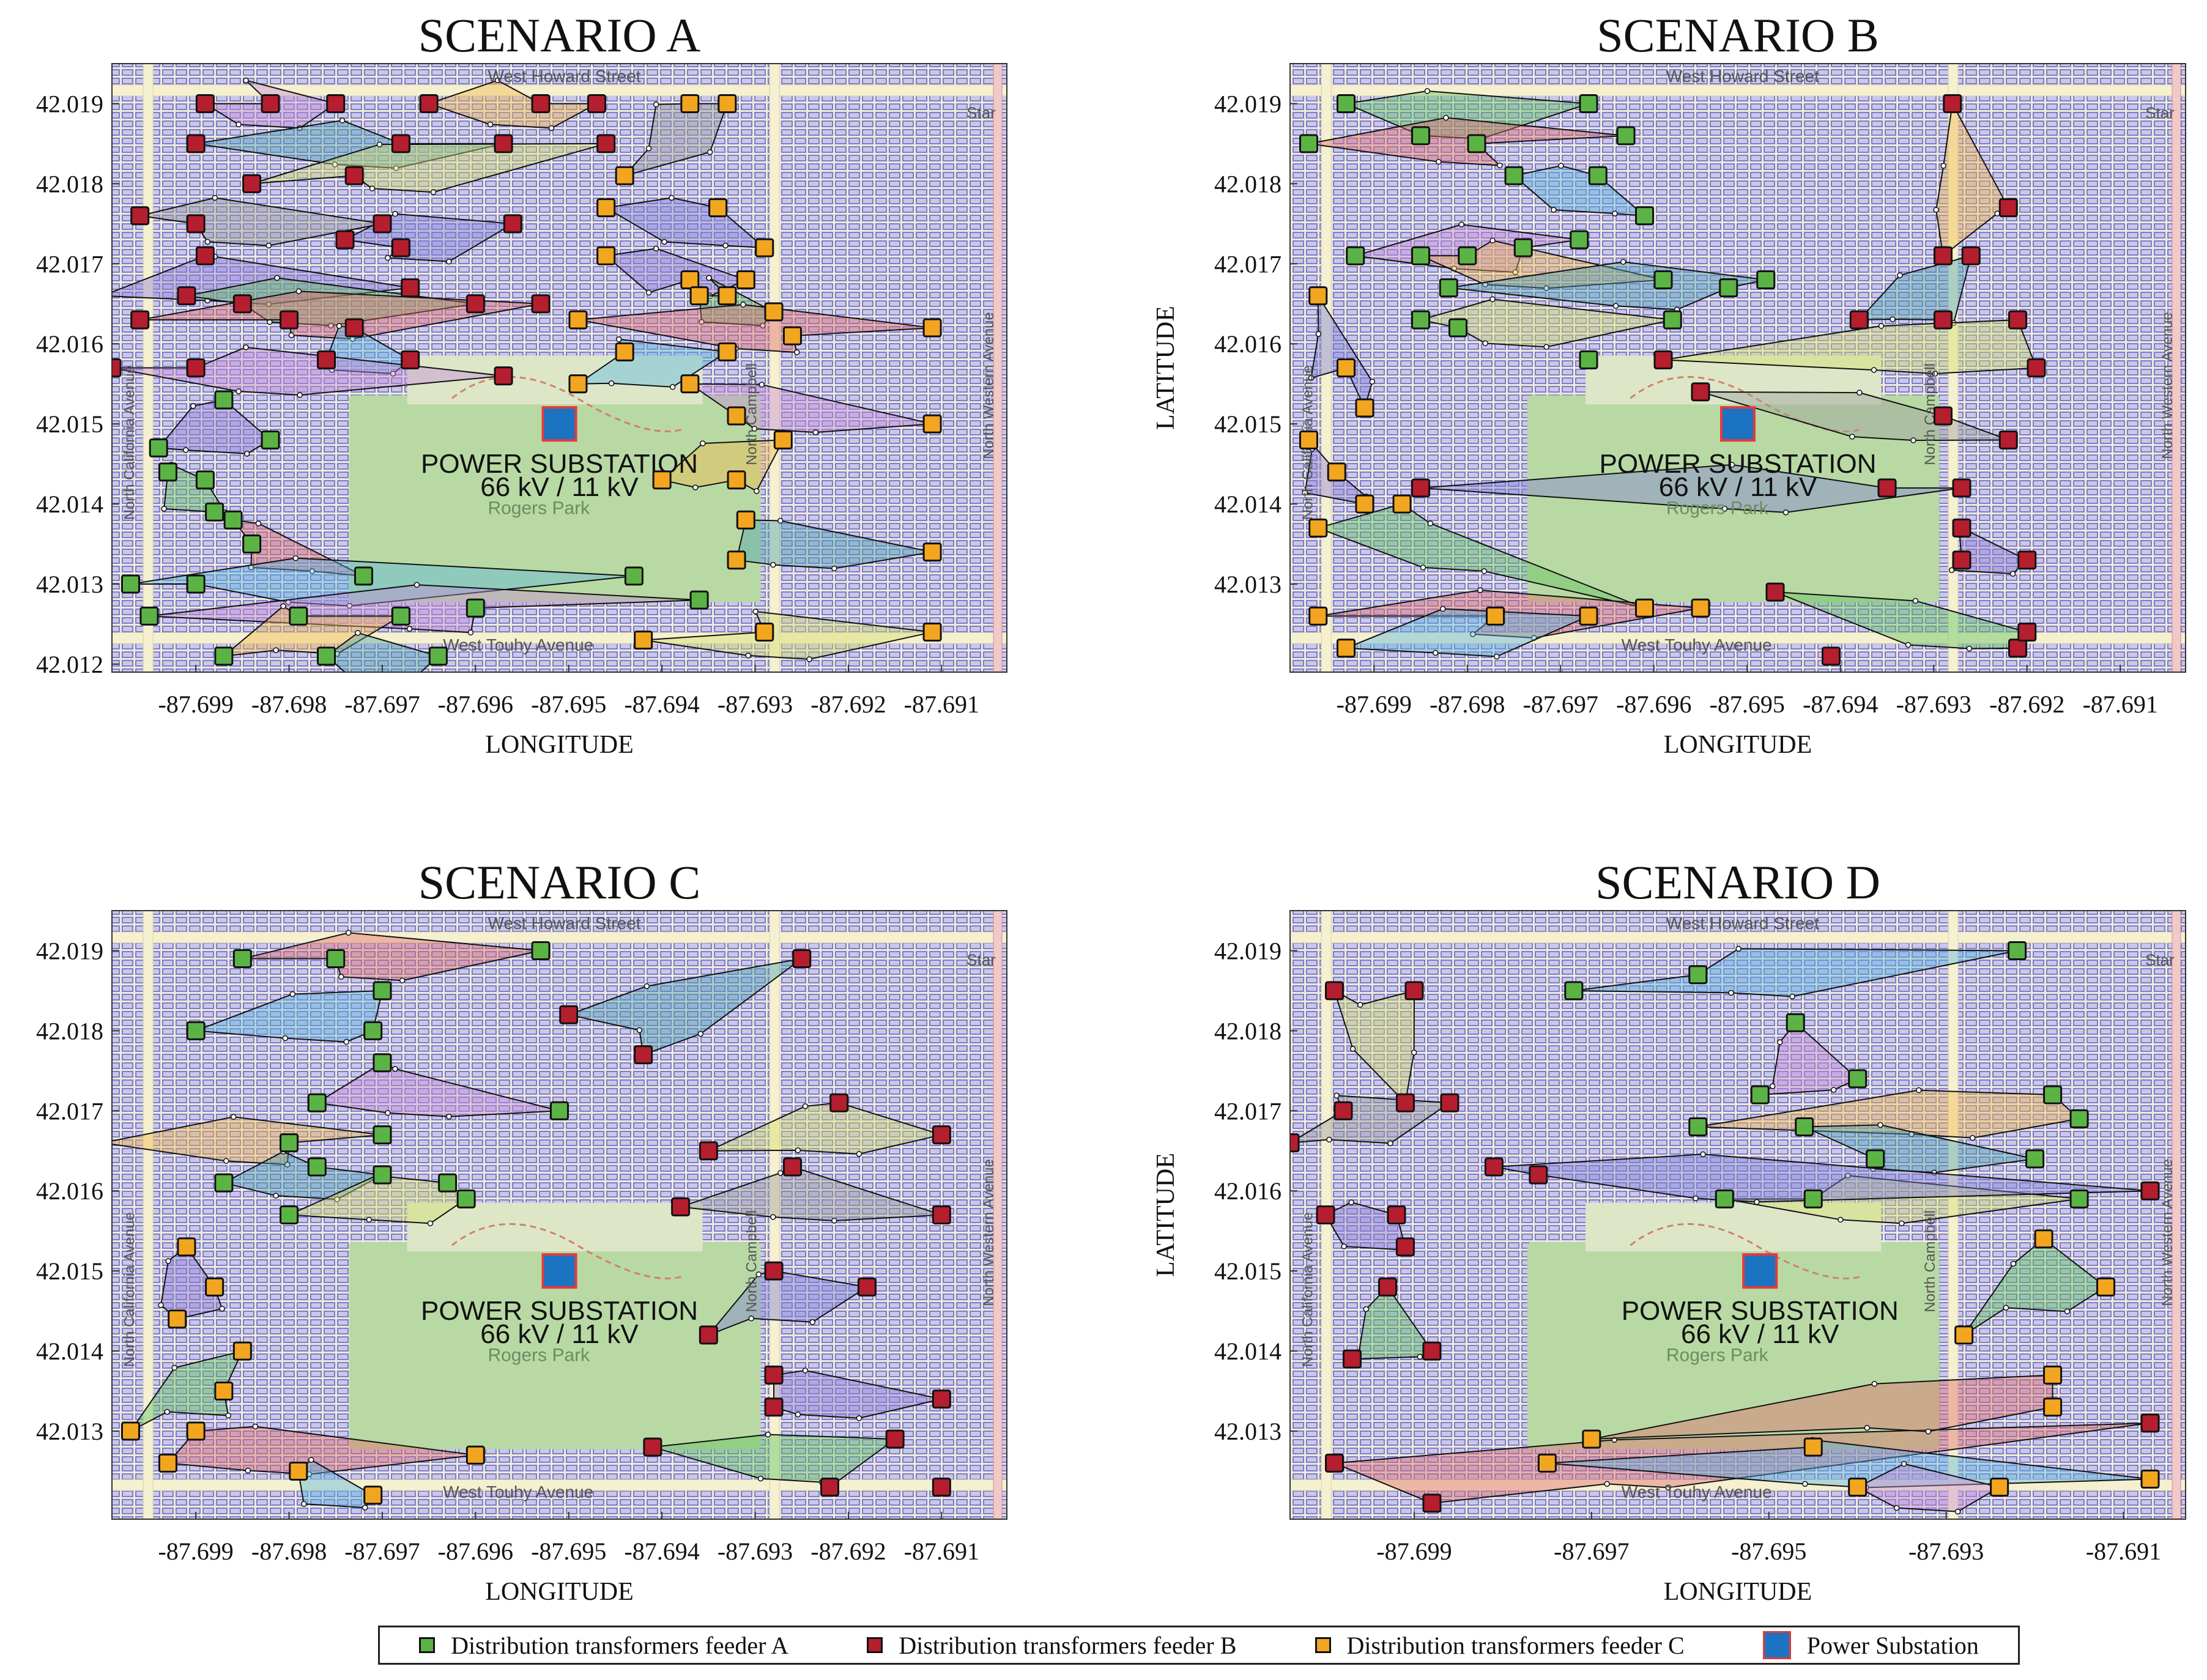 Image resolution: width=2207 pixels, height=1680 pixels. What do you see at coordinates (1374, 704) in the screenshot?
I see `x-tick-label: -87.699` at bounding box center [1374, 704].